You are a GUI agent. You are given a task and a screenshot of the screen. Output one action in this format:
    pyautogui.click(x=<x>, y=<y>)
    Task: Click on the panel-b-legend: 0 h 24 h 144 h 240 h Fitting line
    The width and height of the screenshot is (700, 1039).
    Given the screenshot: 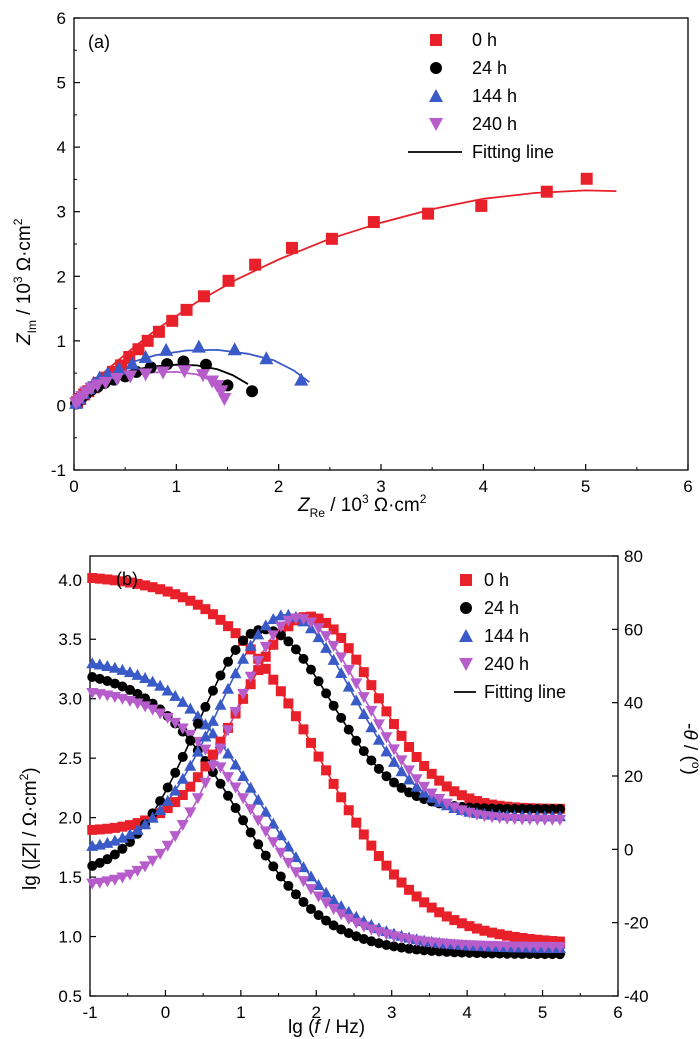 What is the action you would take?
    pyautogui.click(x=510, y=636)
    